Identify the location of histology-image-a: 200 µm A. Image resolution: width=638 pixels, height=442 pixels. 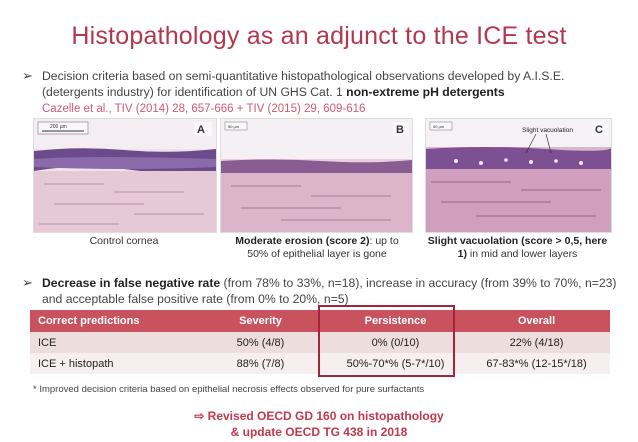
(125, 175).